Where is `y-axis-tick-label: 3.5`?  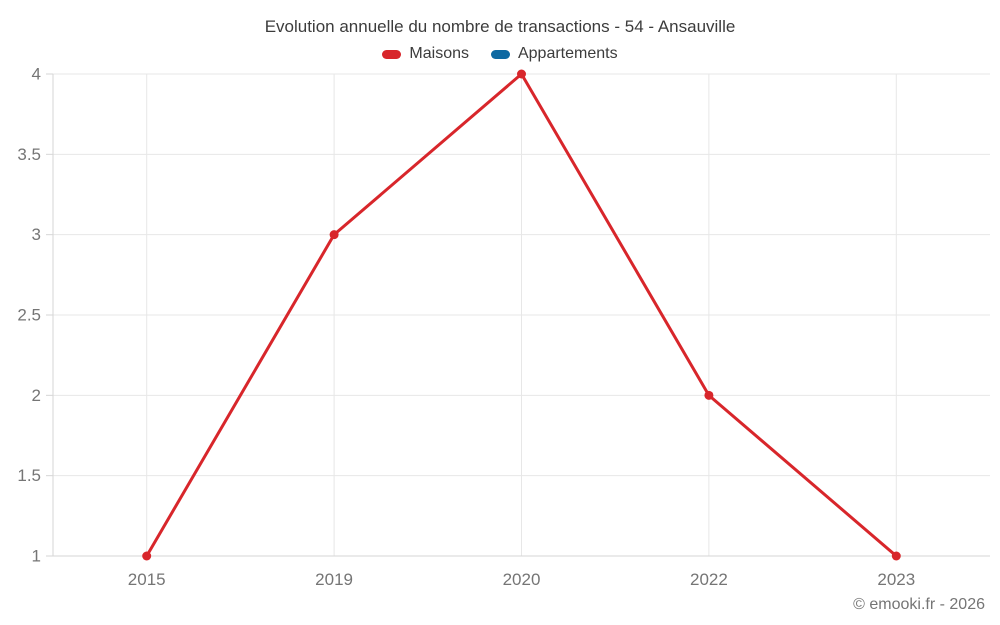 y-axis-tick-label: 3.5 is located at coordinates (29, 154).